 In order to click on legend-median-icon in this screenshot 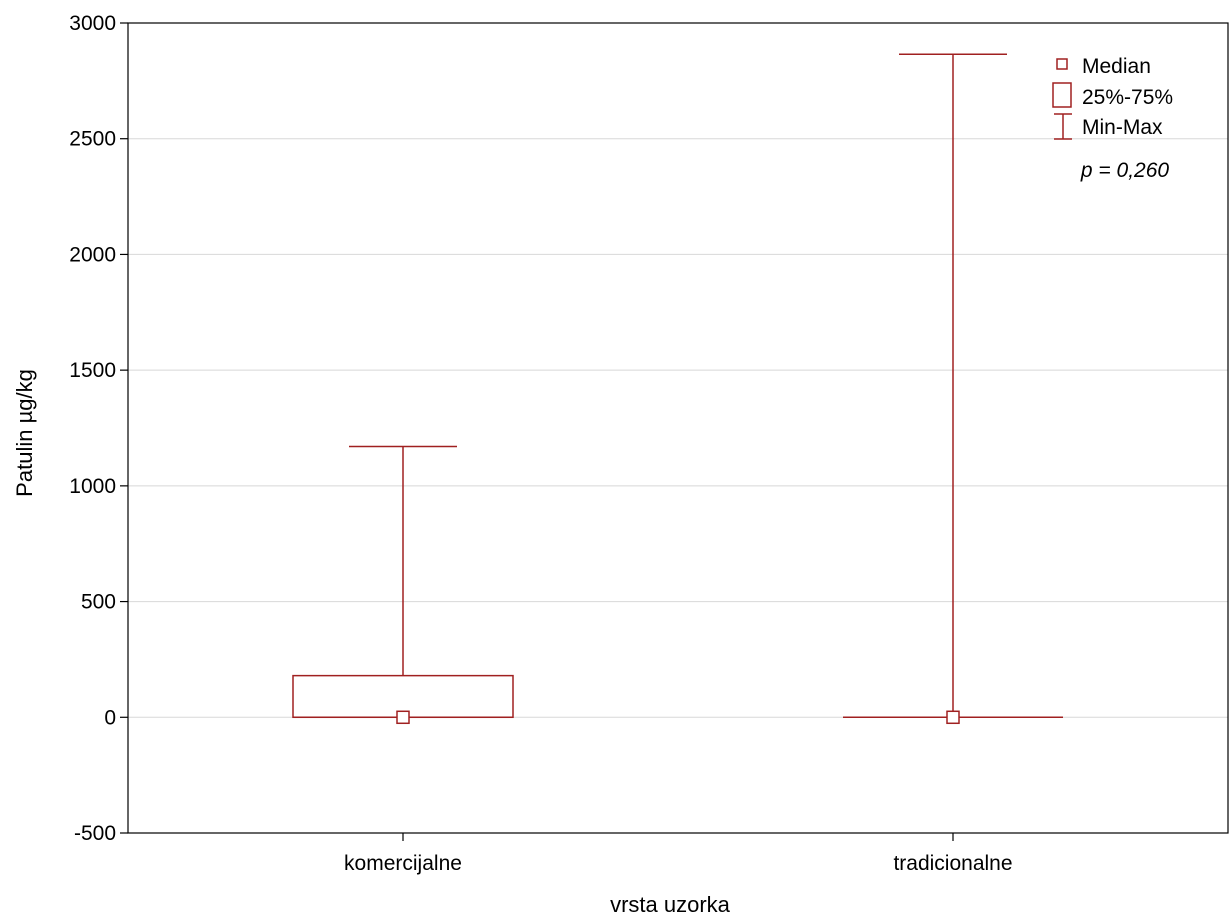, I will do `click(1062, 64)`.